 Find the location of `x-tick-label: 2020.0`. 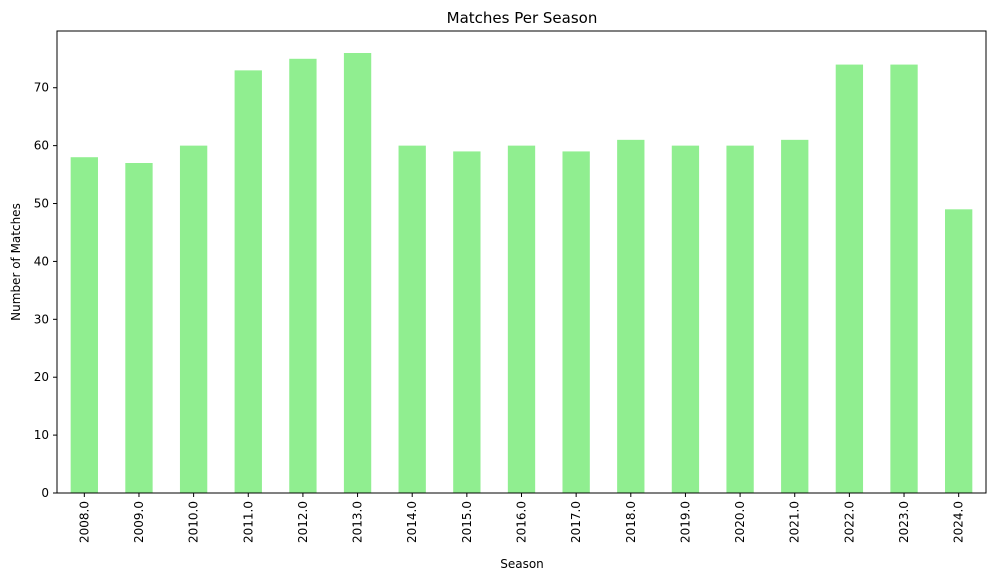

x-tick-label: 2020.0 is located at coordinates (740, 522).